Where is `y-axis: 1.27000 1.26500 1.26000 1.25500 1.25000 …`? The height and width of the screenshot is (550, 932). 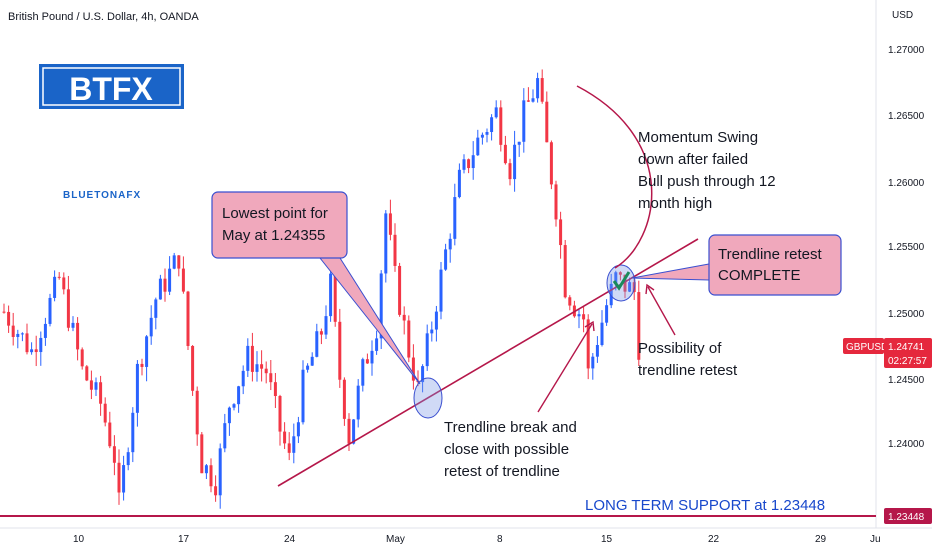 y-axis: 1.27000 1.26500 1.26000 1.25500 1.25000 … is located at coordinates (906, 247).